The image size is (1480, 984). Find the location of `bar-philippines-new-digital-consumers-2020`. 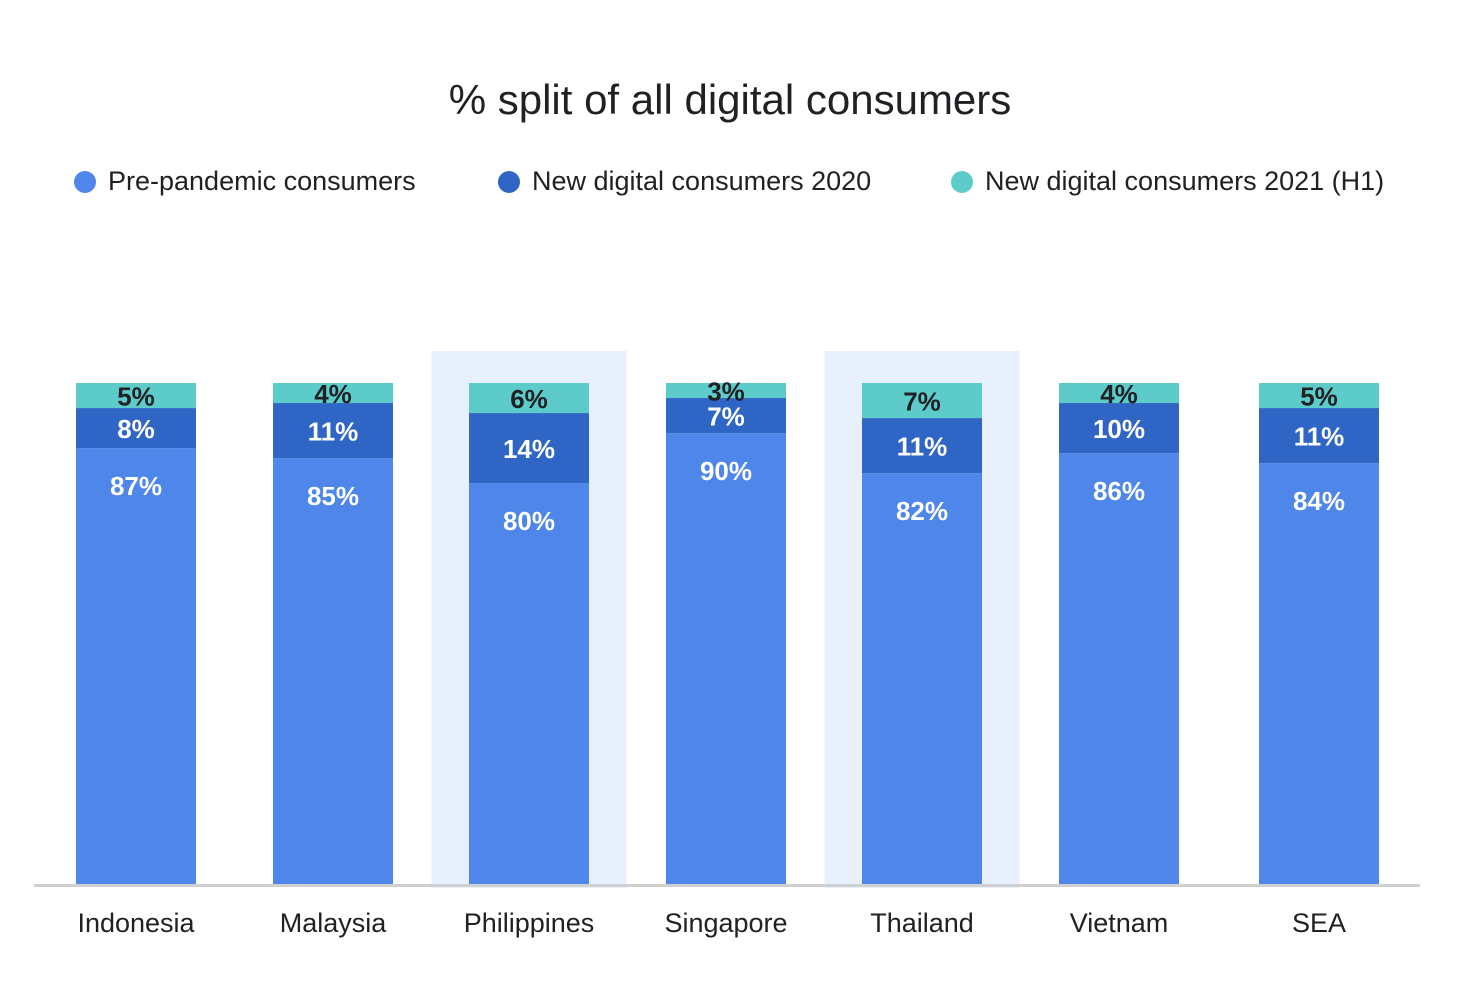

bar-philippines-new-digital-consumers-2020 is located at coordinates (529, 448).